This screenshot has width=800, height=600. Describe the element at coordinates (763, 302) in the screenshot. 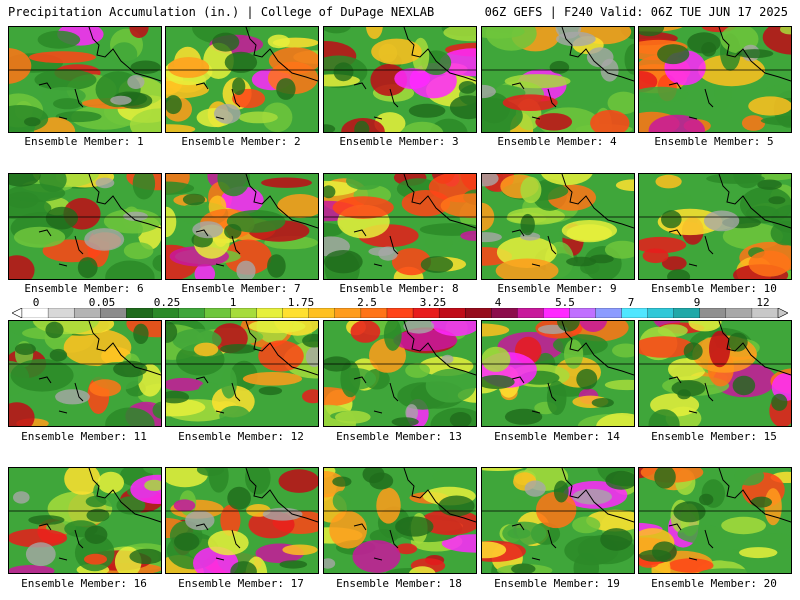

I see `colorbar-tick-label: 12` at that location.